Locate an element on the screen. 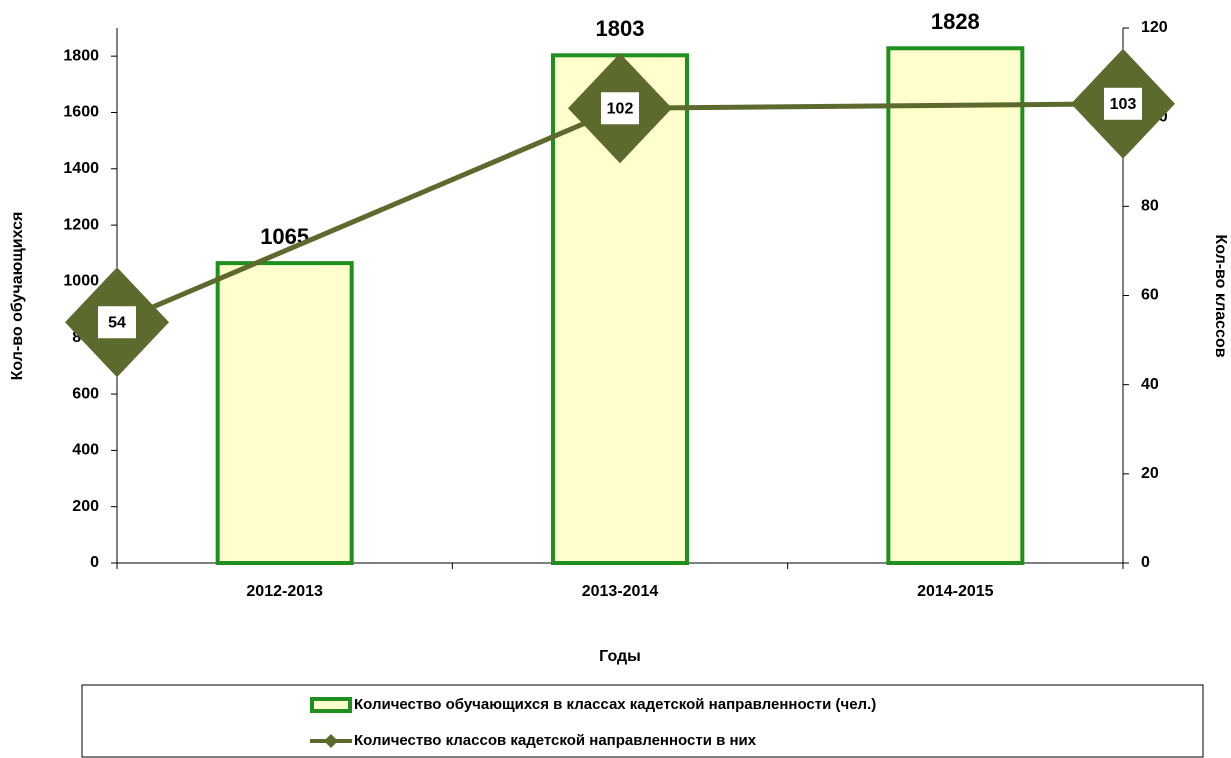  line-value-label: 103 is located at coordinates (1123, 104).